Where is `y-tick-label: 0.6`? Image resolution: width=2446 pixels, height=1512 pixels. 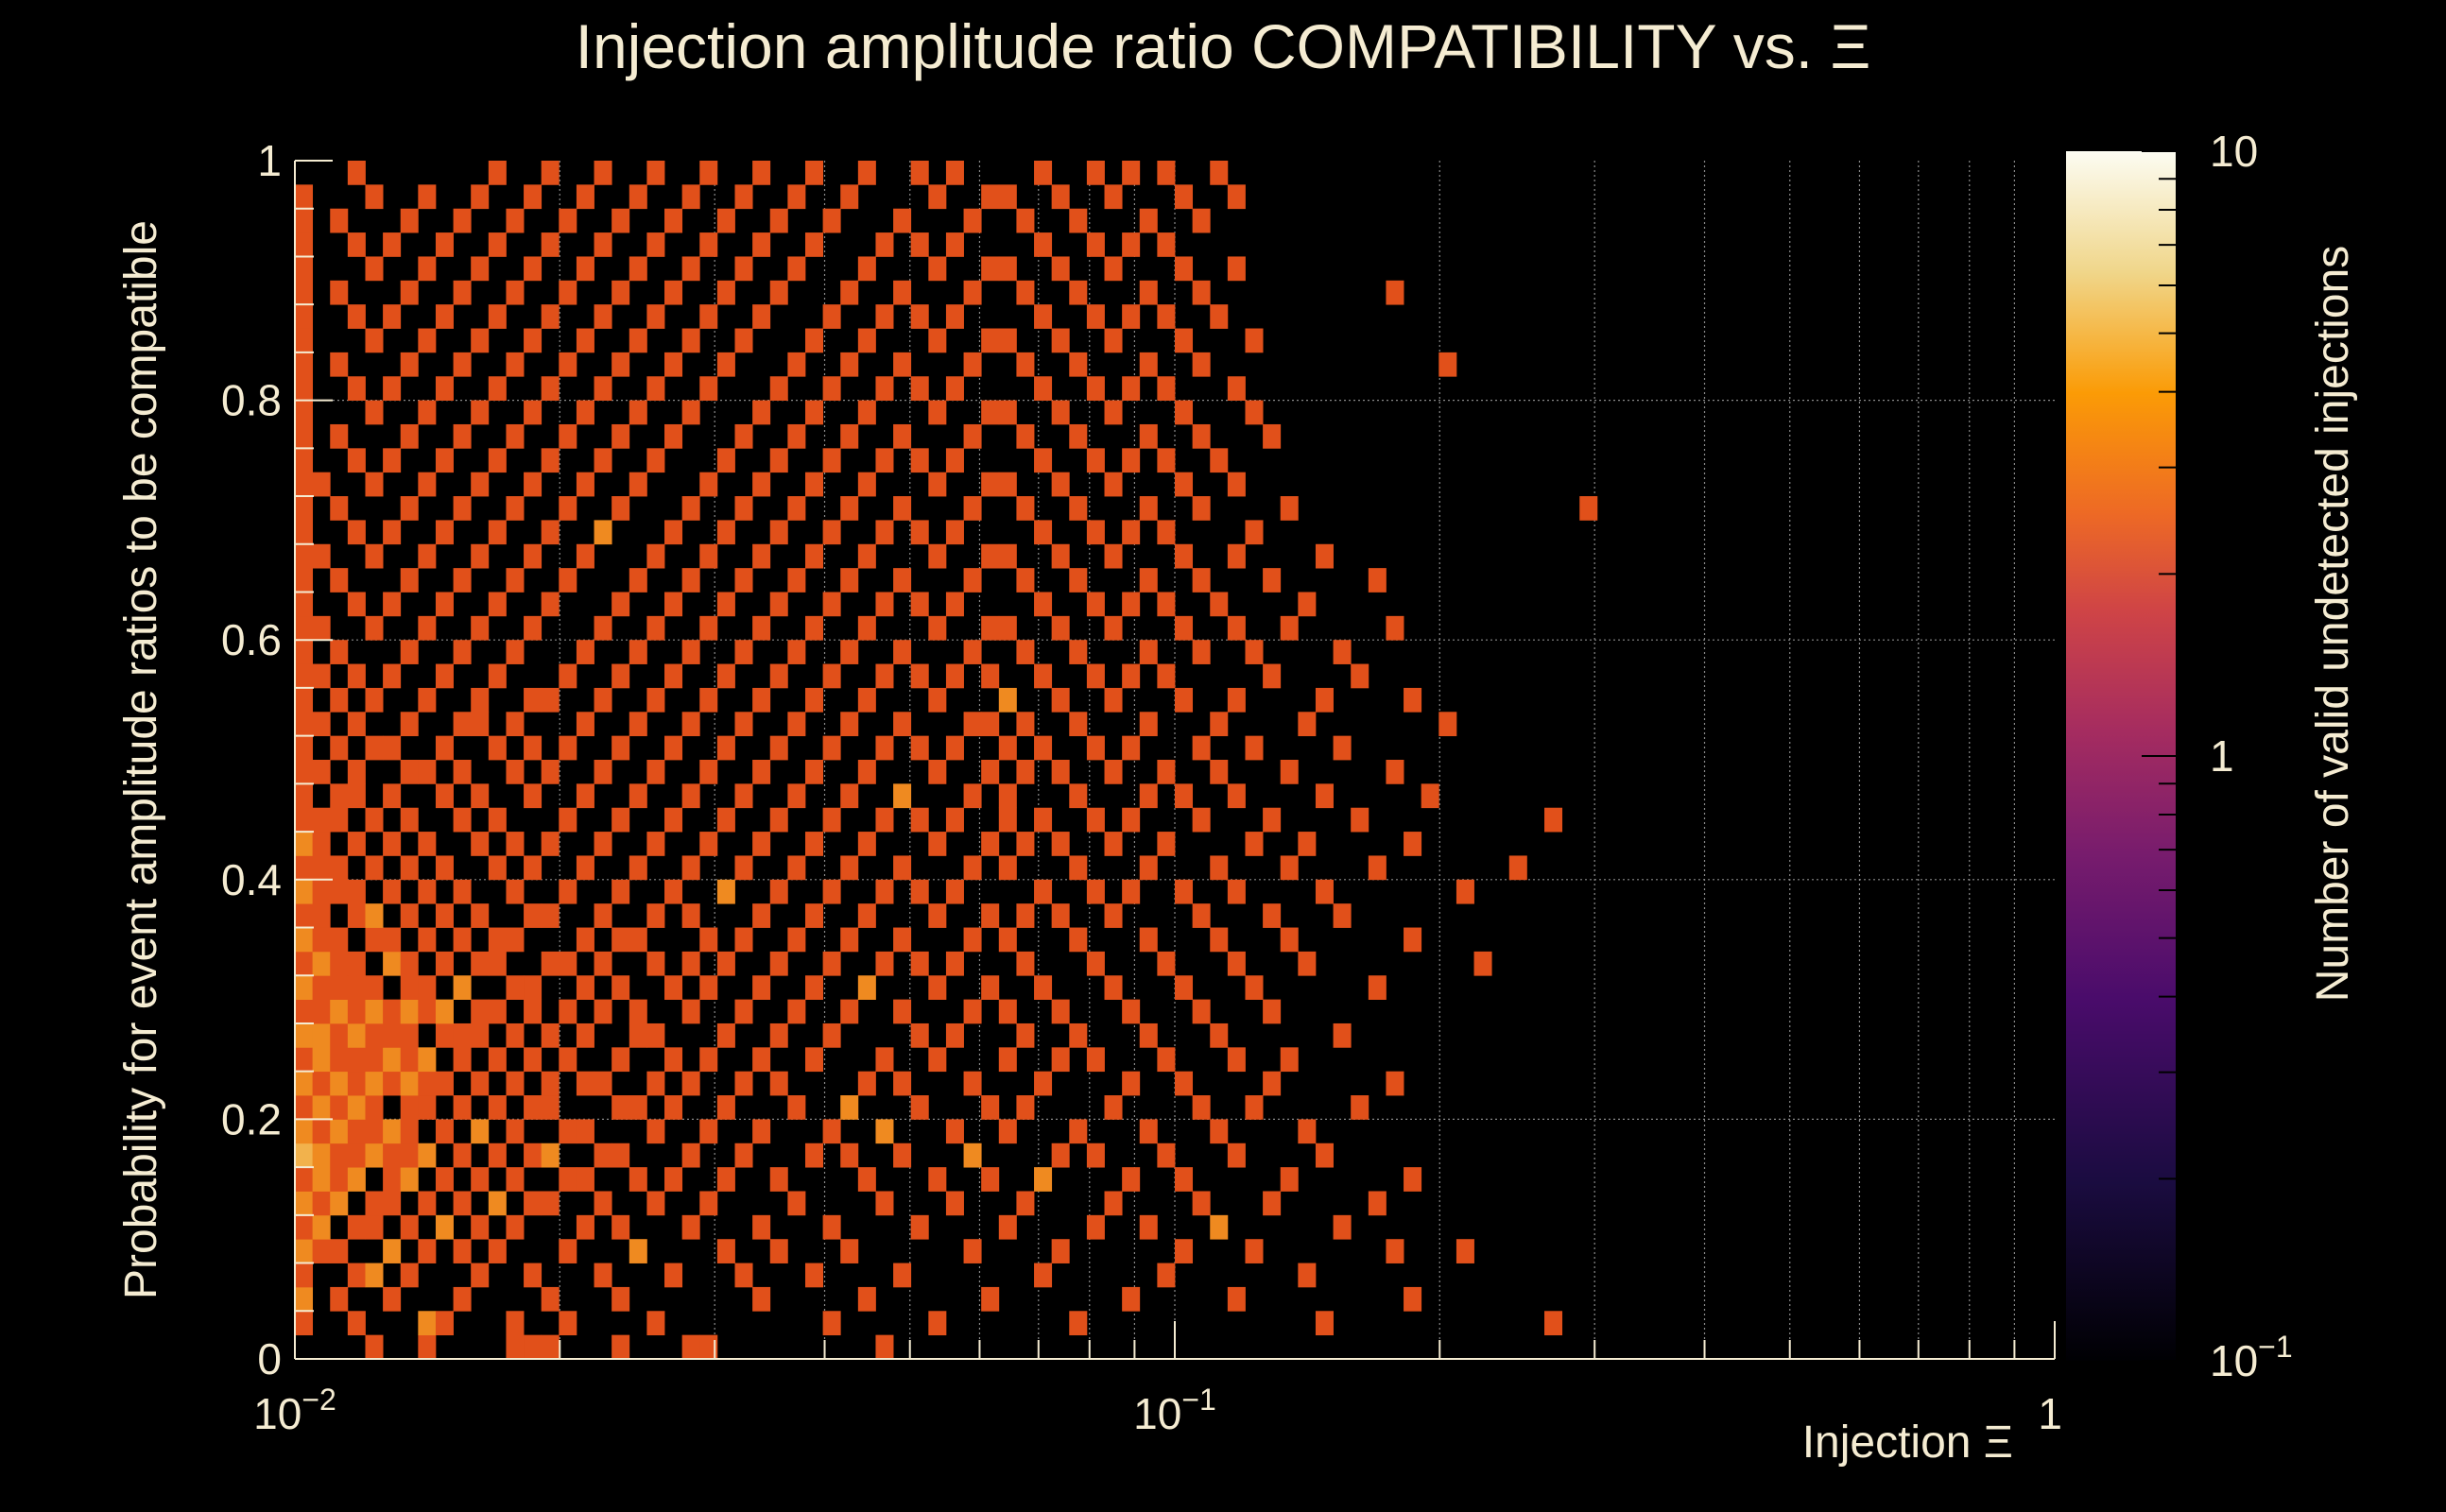
y-tick-label: 0.6 is located at coordinates (251, 639).